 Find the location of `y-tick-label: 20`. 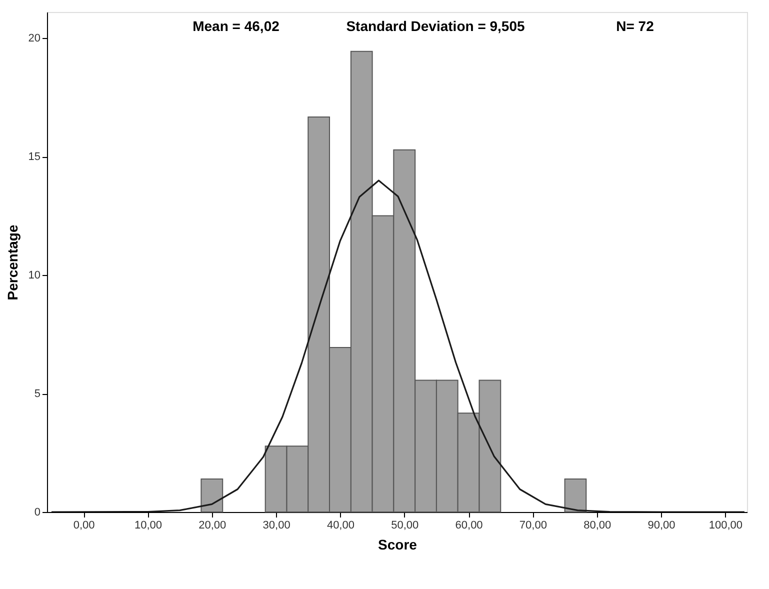

y-tick-label: 20 is located at coordinates (34, 38).